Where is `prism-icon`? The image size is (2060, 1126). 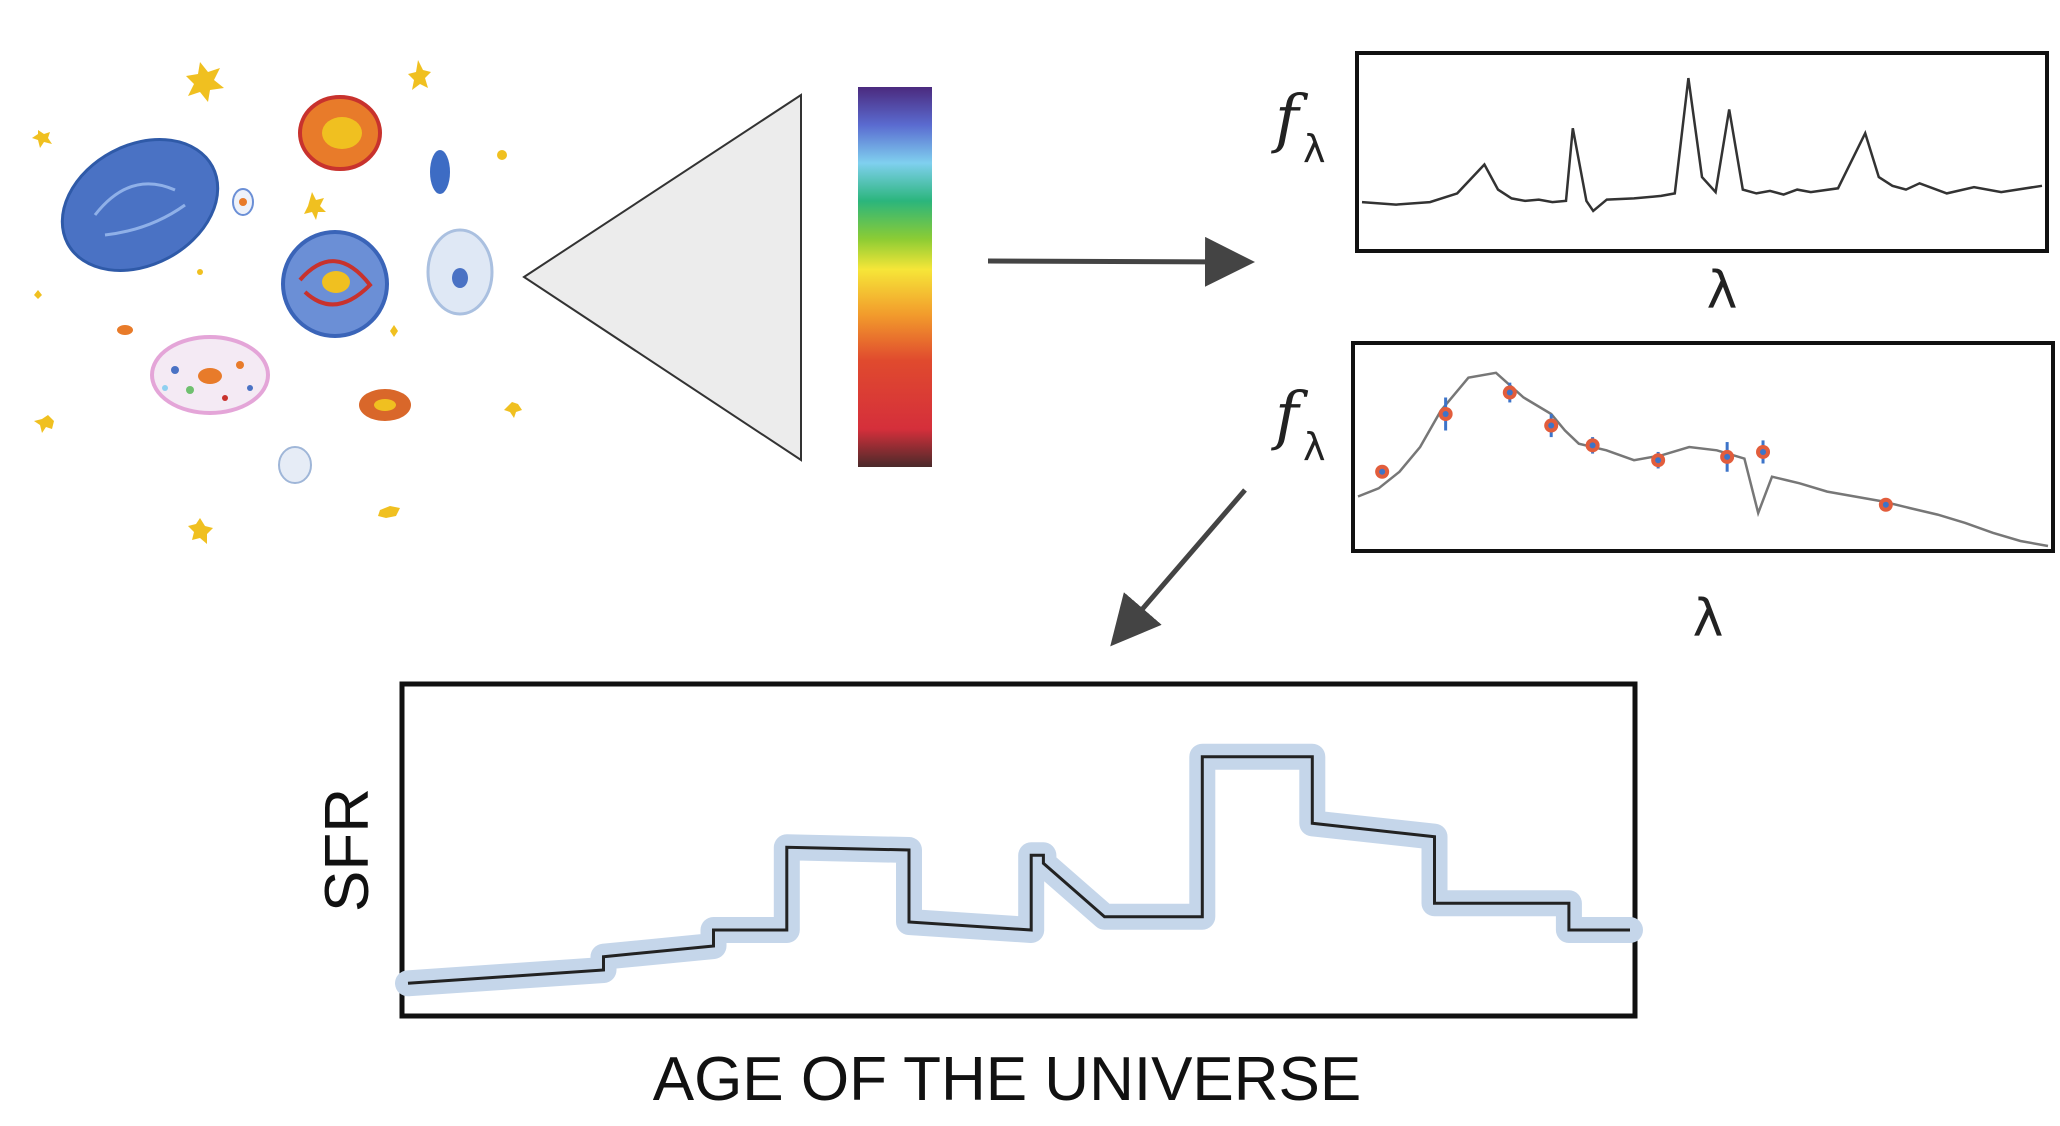
prism-icon is located at coordinates (662, 277).